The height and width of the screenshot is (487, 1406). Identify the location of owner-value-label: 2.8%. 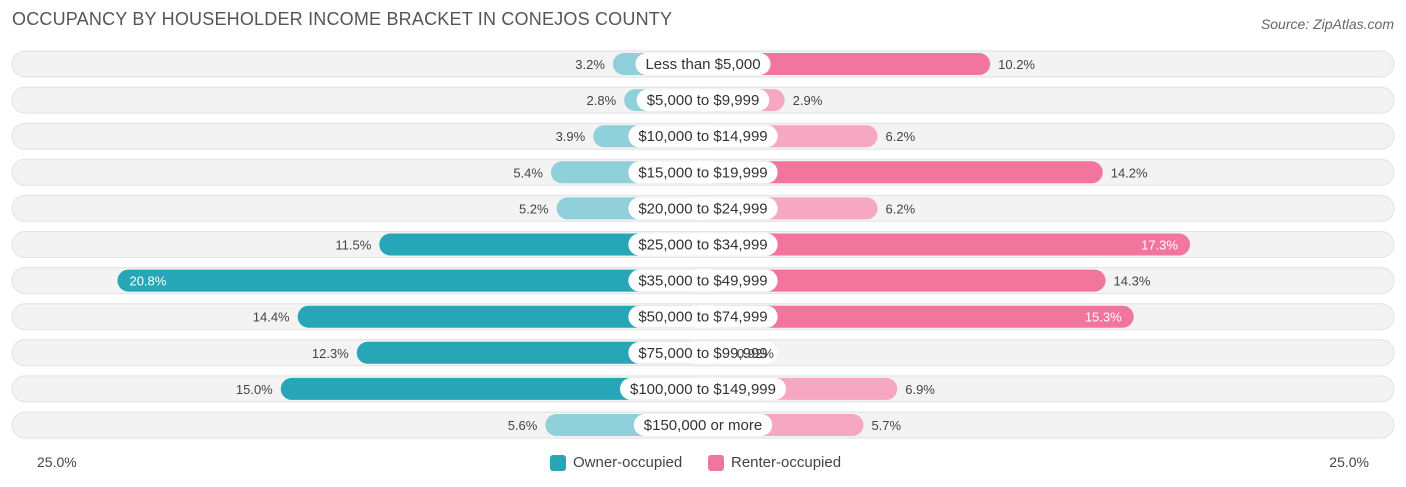
(602, 100).